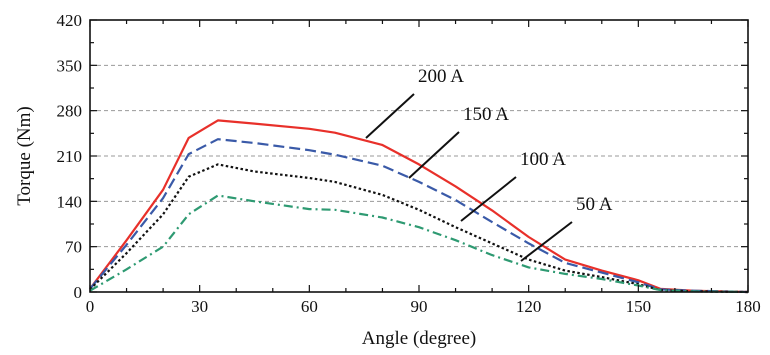 Image resolution: width=770 pixels, height=355 pixels. What do you see at coordinates (24, 155) in the screenshot?
I see `y-axis-title: Torque (Nm)` at bounding box center [24, 155].